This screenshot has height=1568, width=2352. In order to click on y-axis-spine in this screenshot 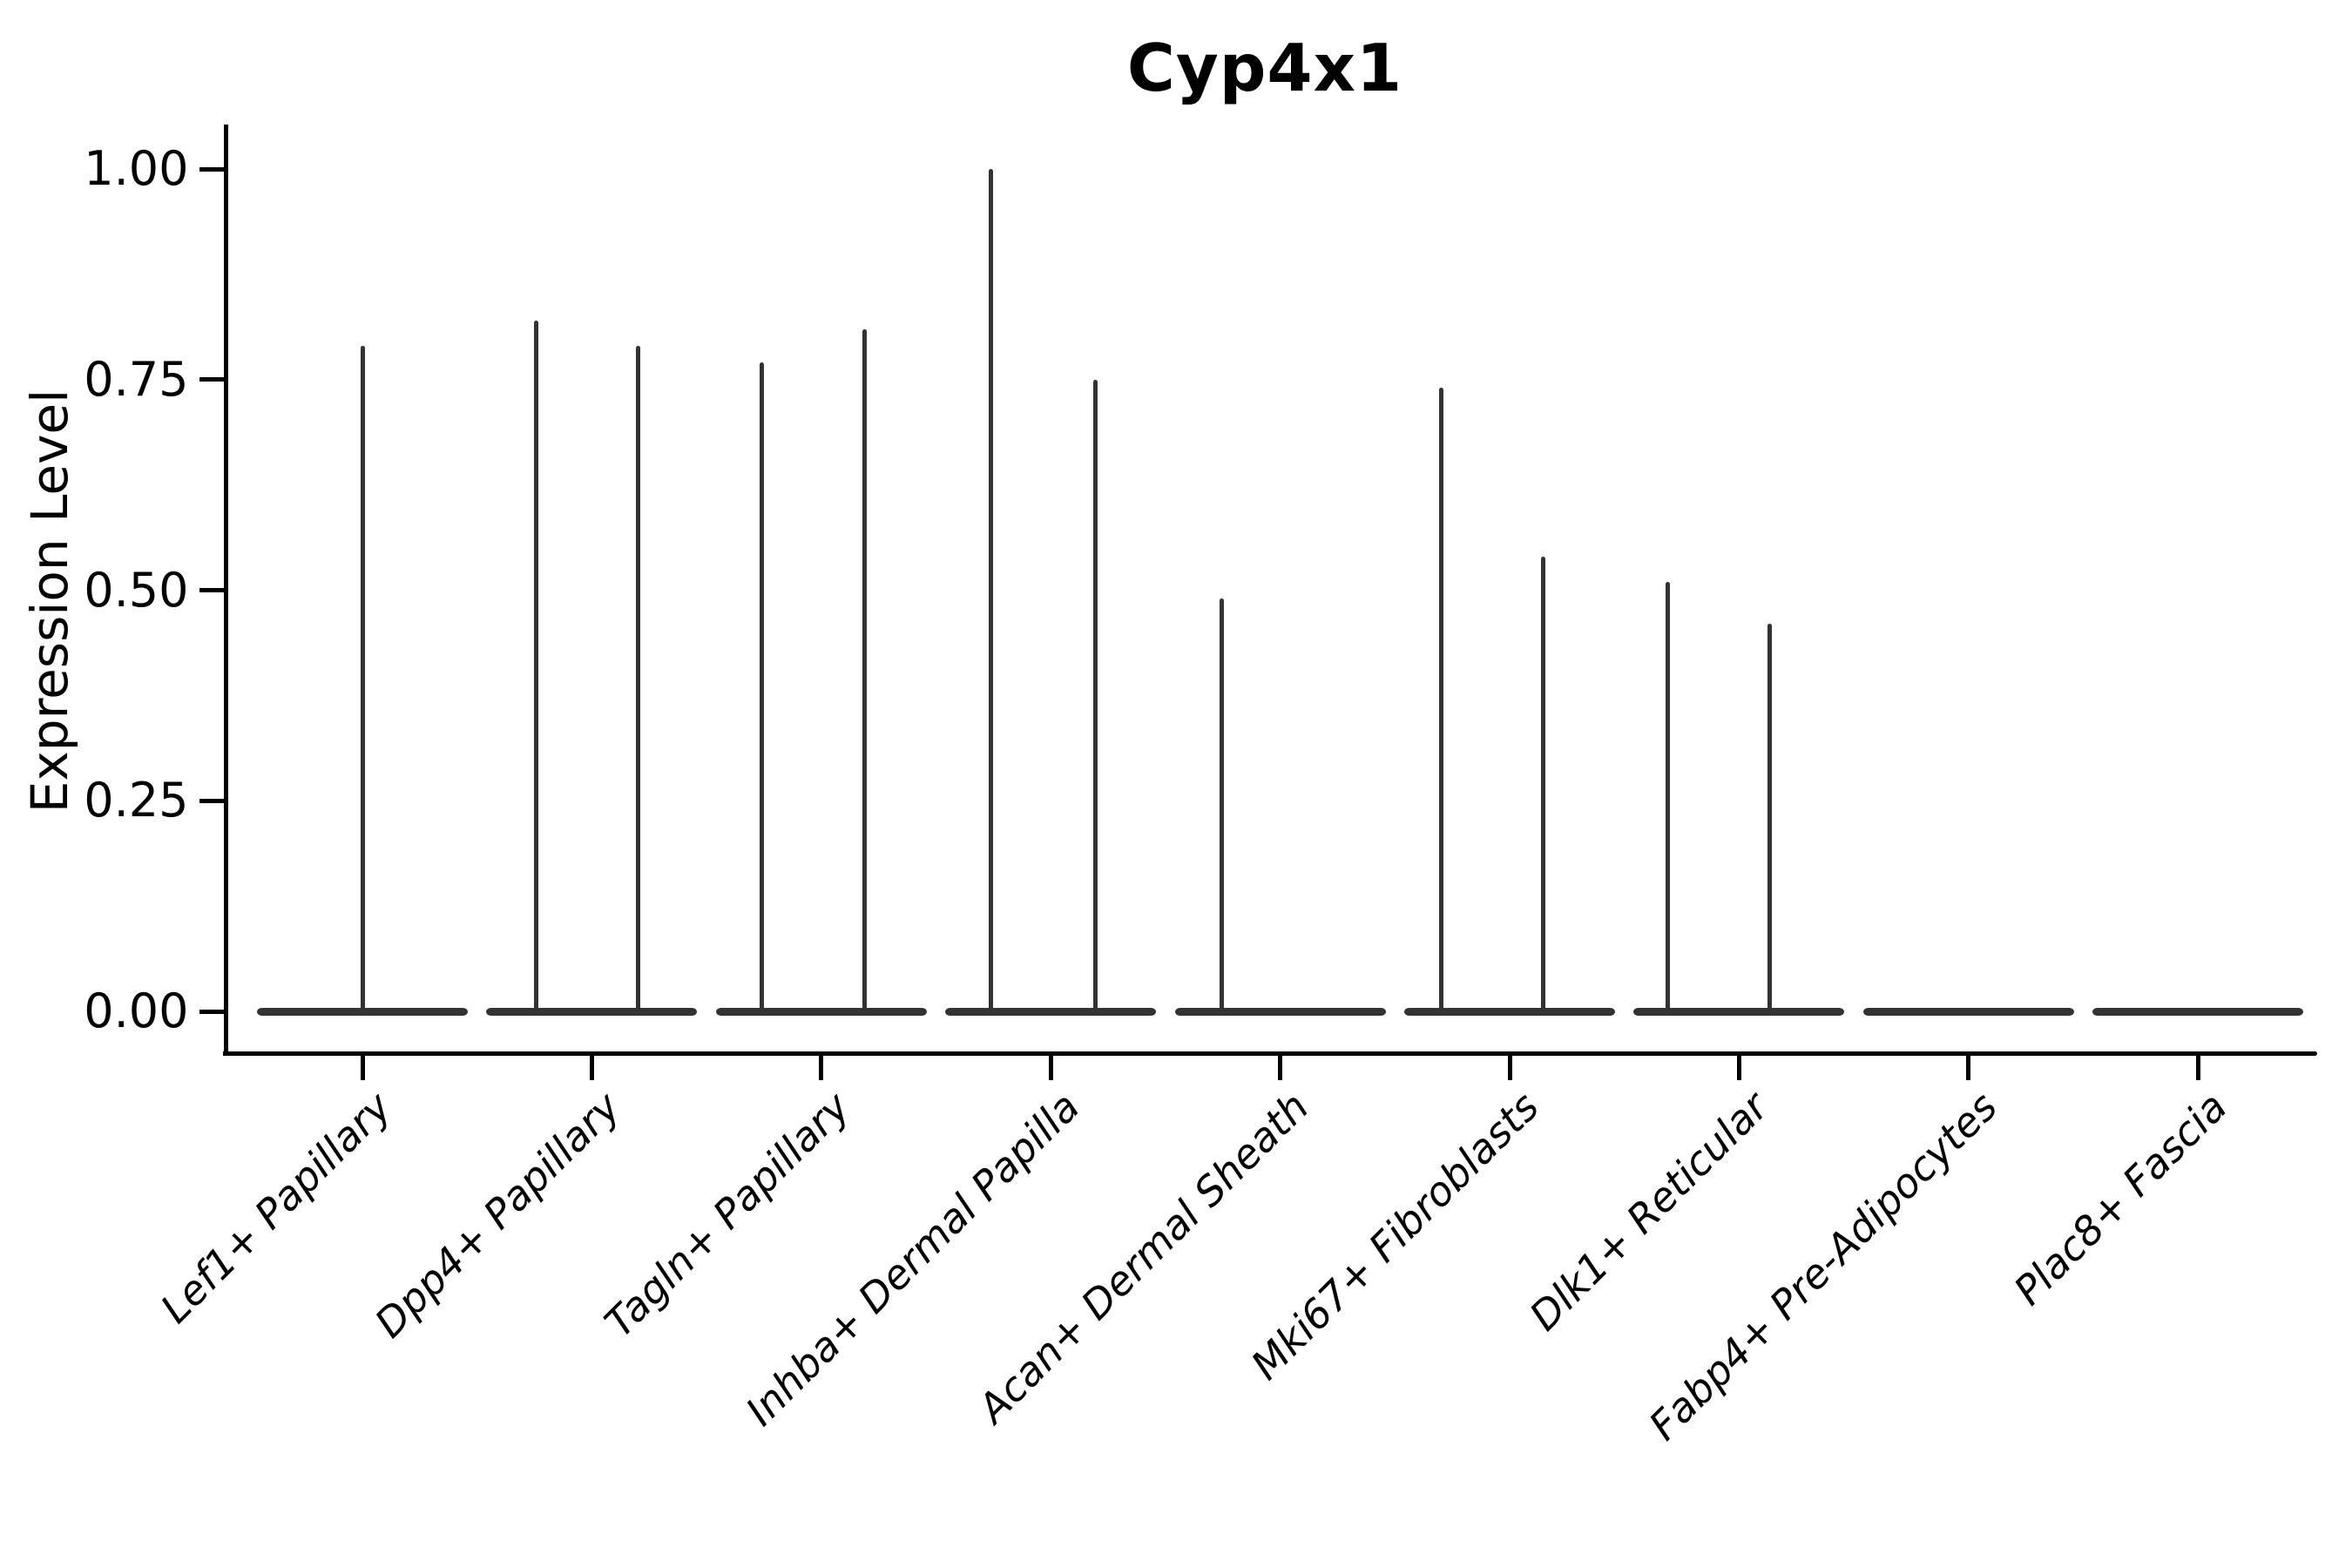, I will do `click(225, 590)`.